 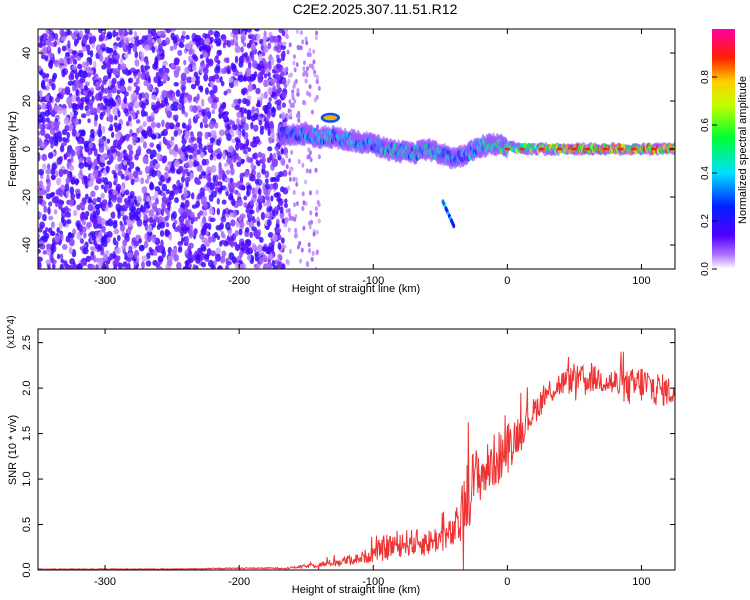 What do you see at coordinates (27, 433) in the screenshot?
I see `y-tick-label: 1.5` at bounding box center [27, 433].